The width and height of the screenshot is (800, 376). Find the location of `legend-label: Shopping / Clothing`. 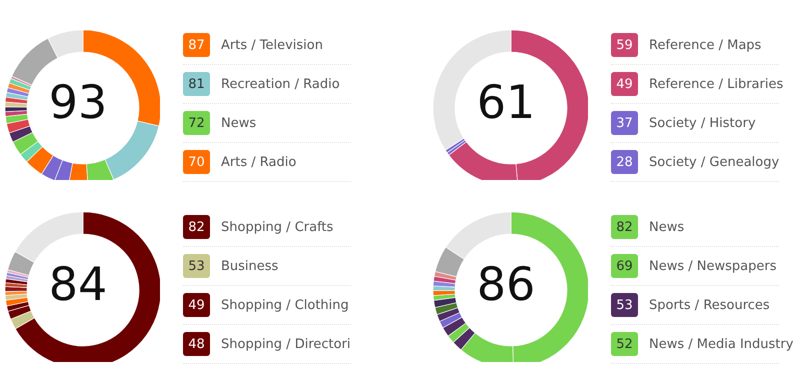

legend-label: Shopping / Clothing is located at coordinates (285, 305).